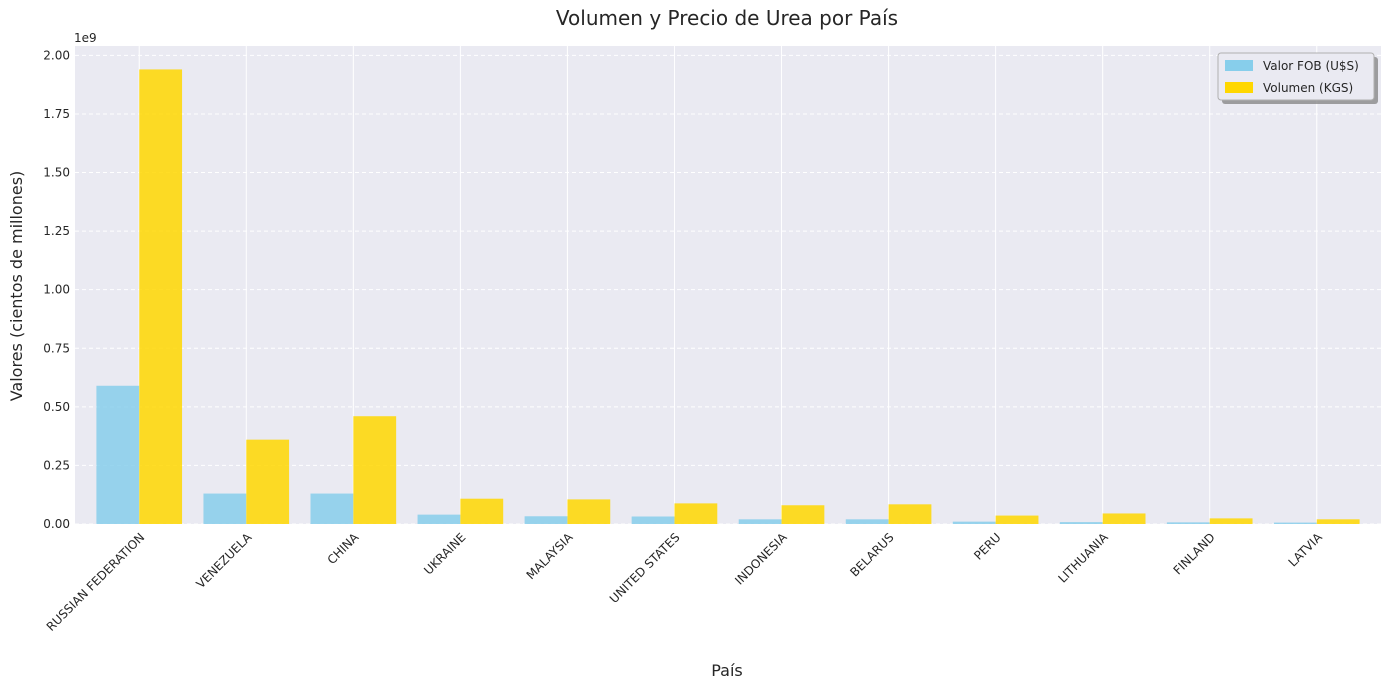  I want to click on x-tick-label: MALAYSIA, so click(550, 556).